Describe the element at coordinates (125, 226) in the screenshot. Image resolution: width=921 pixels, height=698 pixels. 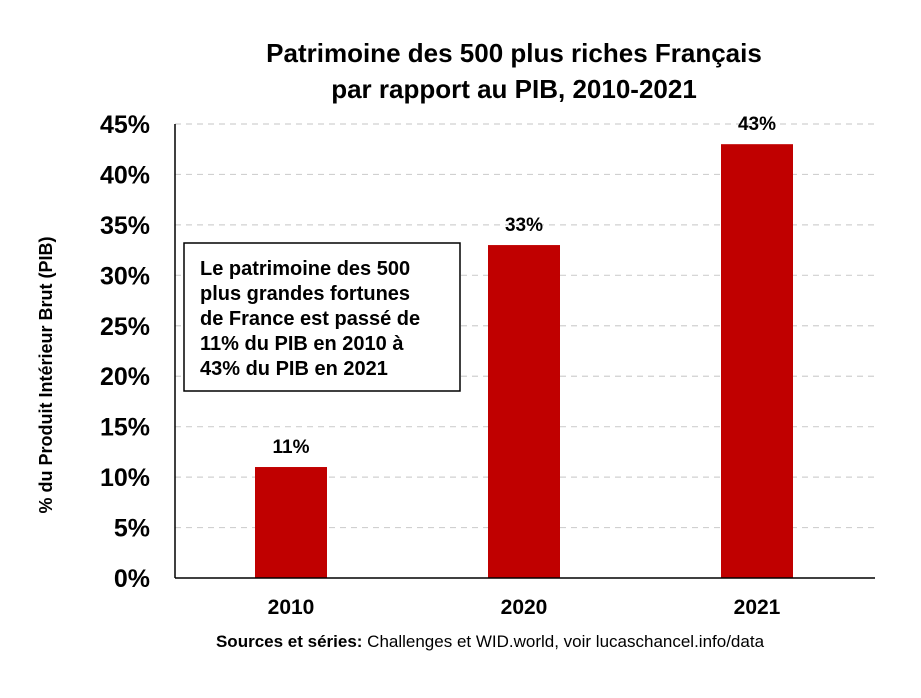
I see `y-tick-label: 35%` at that location.